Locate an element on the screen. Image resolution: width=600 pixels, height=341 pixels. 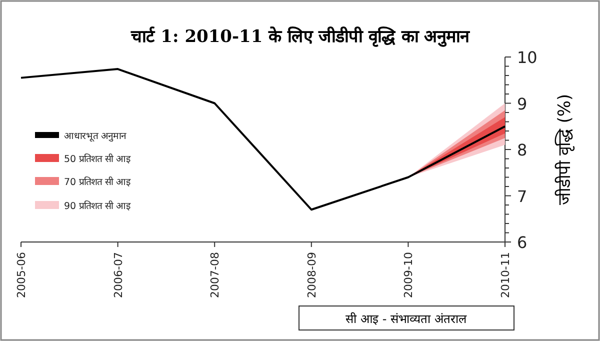
y-axis-title: जीडीपी वृद्धि (%) is located at coordinates (564, 150).